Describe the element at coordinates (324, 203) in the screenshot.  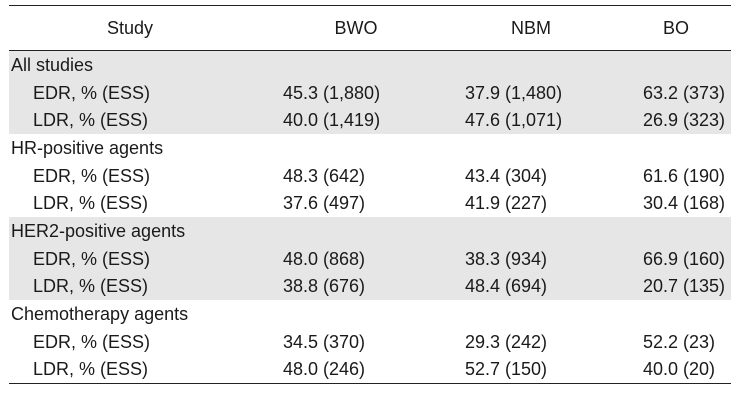
I see `cell-bwo: 37.6 (497)` at that location.